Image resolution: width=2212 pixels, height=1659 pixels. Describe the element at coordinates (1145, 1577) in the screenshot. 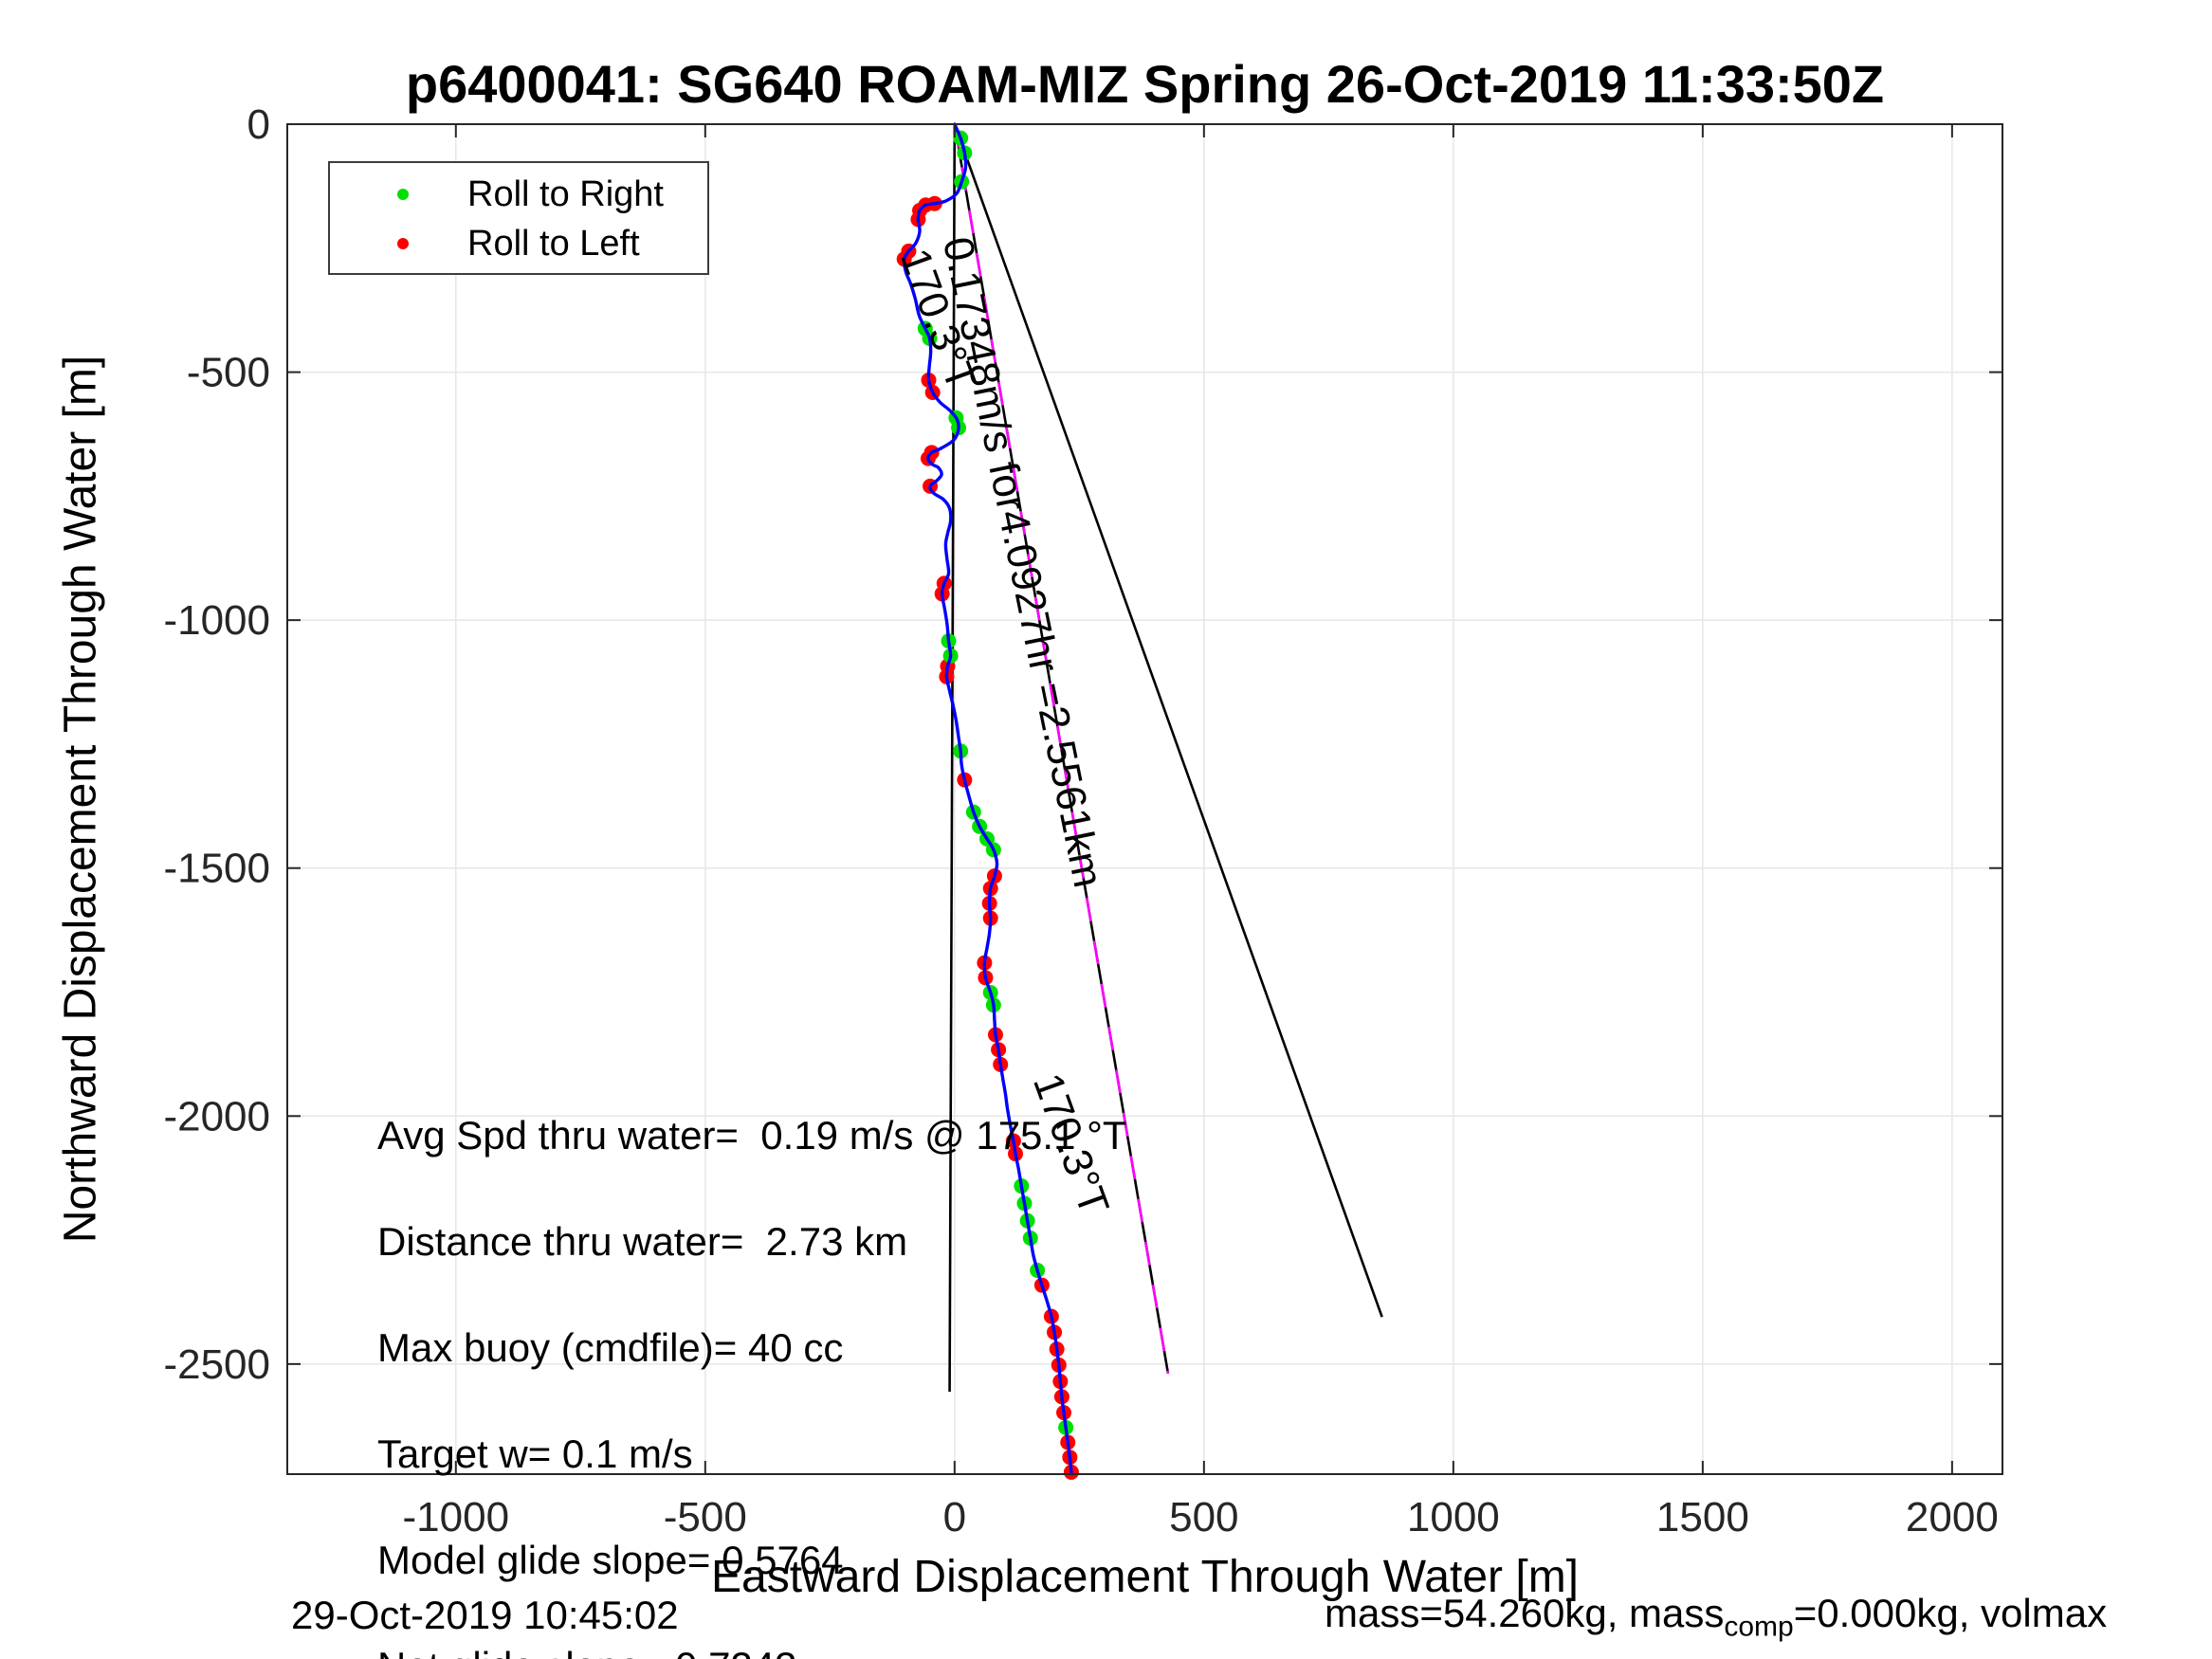

I see `x-axis-label: Eastward Displacement Through Water [m]` at that location.